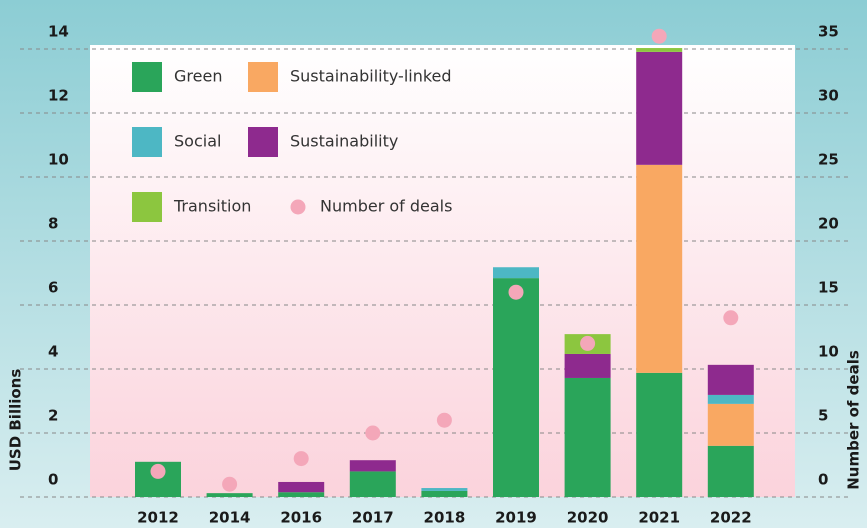 The image size is (867, 528). I want to click on y2-tick-label: 15, so click(828, 288).